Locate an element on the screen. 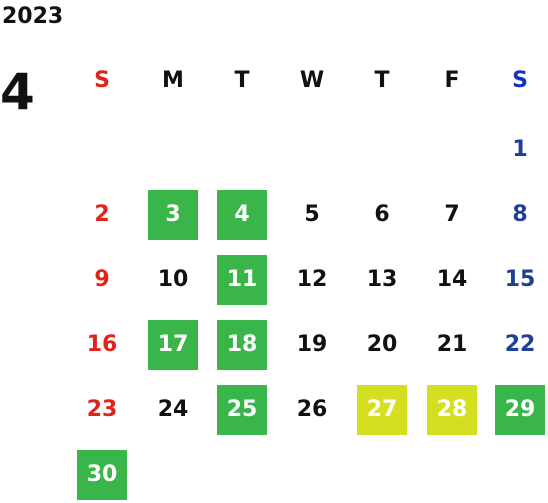  calendar-day: 19 is located at coordinates (312, 344).